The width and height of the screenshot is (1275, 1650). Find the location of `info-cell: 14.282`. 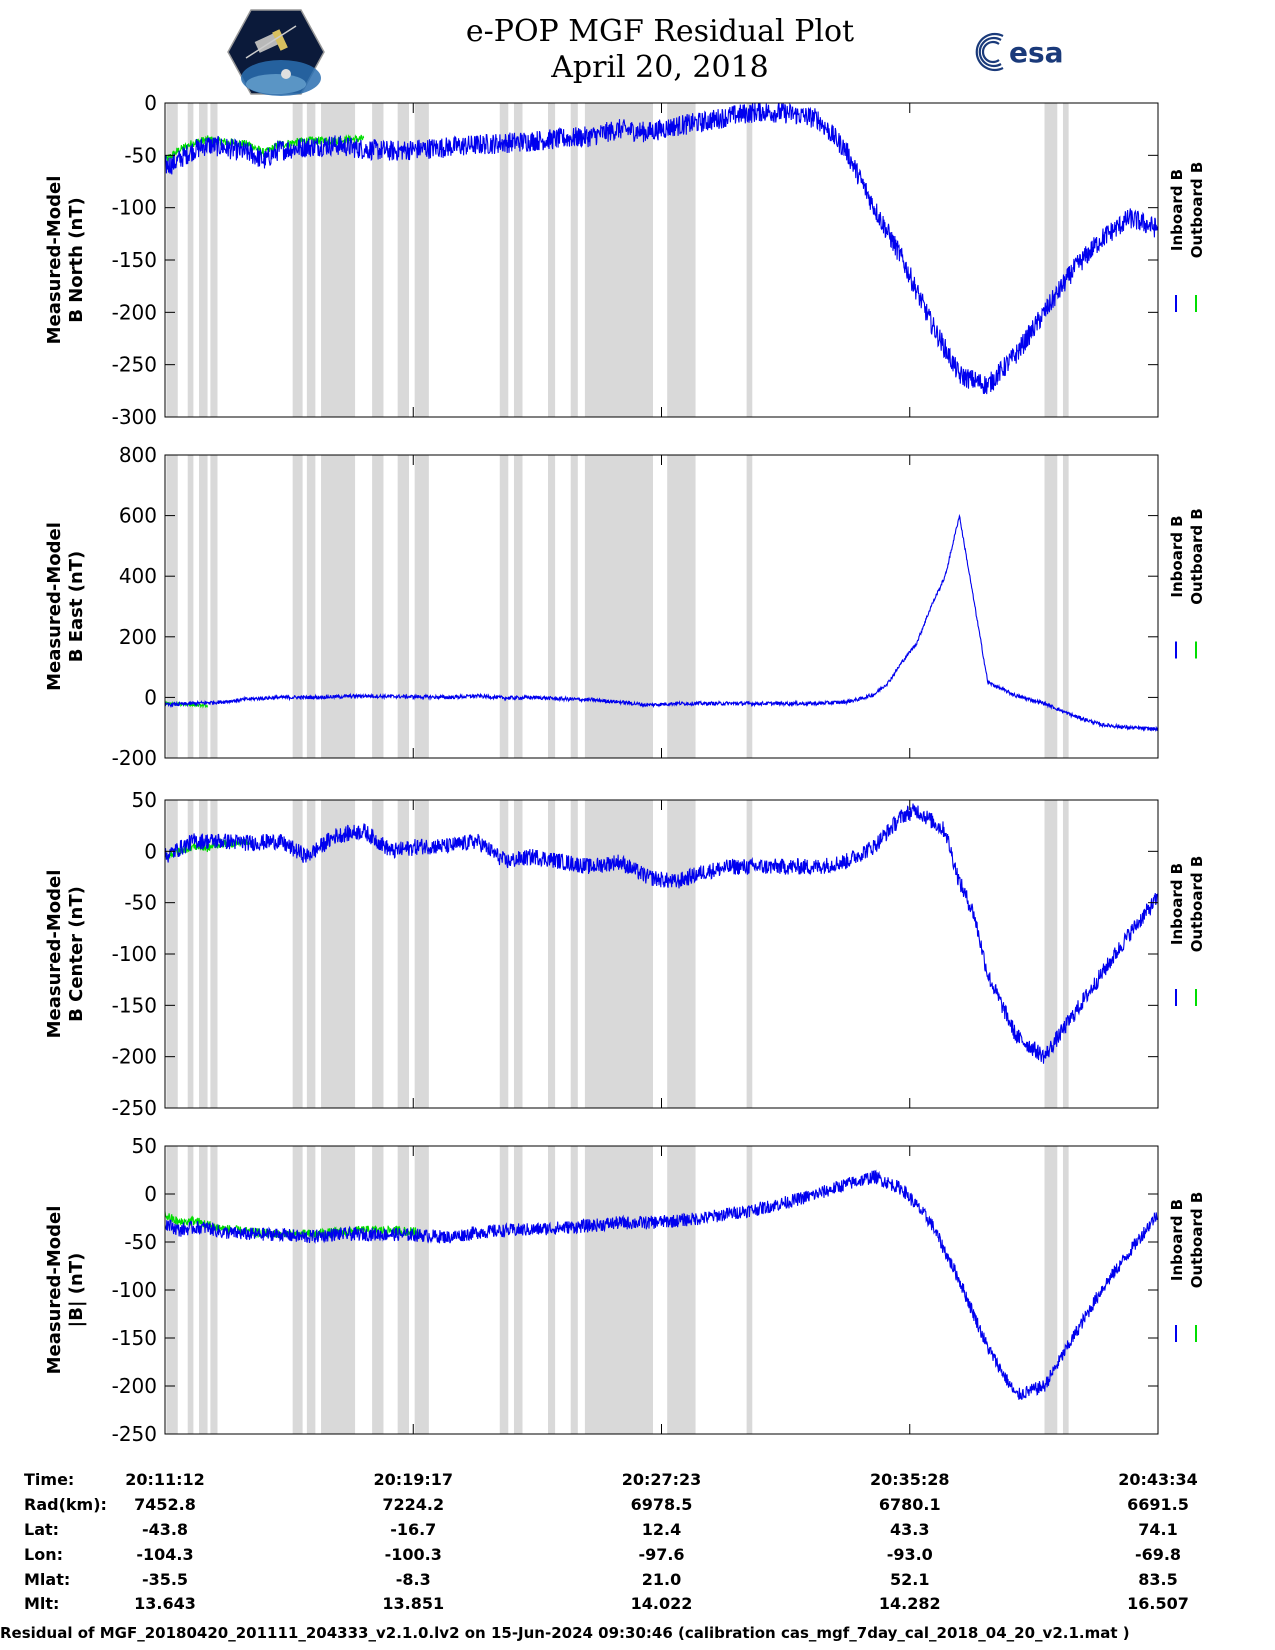

info-cell: 14.282 is located at coordinates (909, 1603).